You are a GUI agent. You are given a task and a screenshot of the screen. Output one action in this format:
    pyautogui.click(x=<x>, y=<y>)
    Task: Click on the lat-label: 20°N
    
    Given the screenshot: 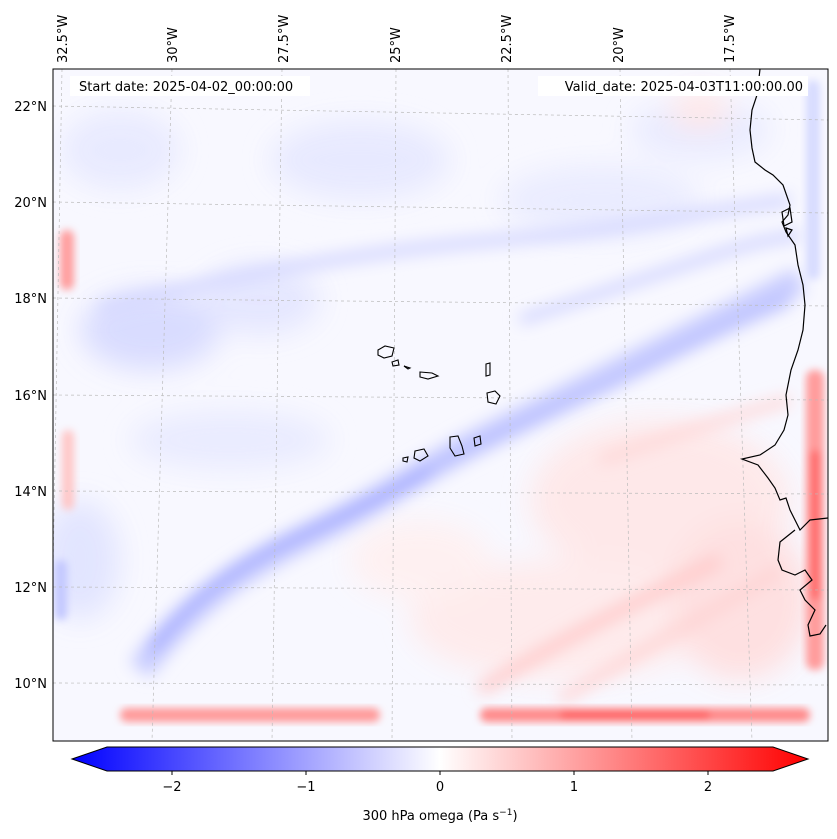 What is the action you would take?
    pyautogui.click(x=30, y=203)
    